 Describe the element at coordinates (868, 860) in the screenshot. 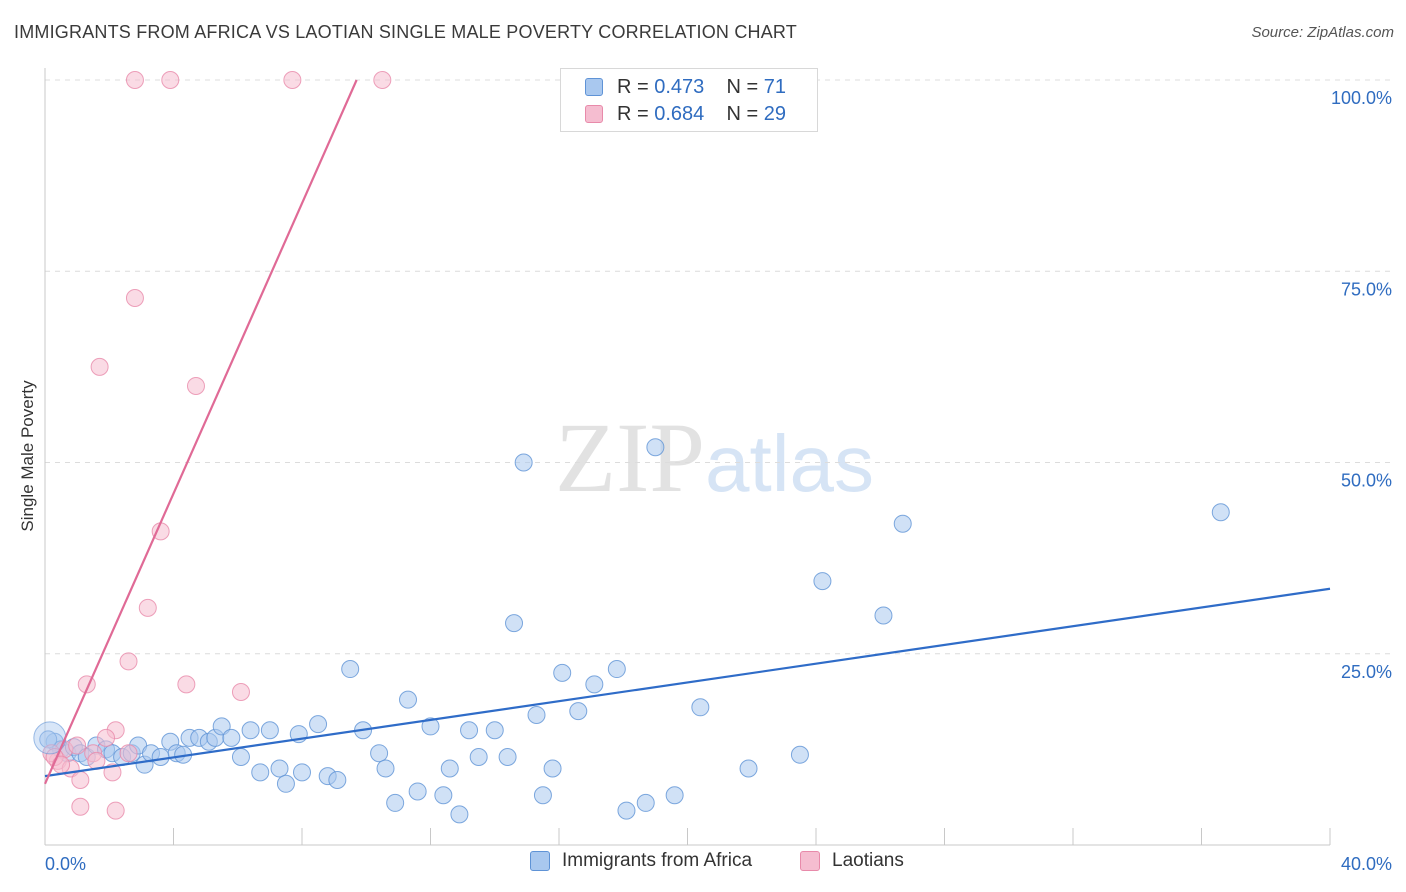

I see `series-label-laotians: Laotians` at that location.